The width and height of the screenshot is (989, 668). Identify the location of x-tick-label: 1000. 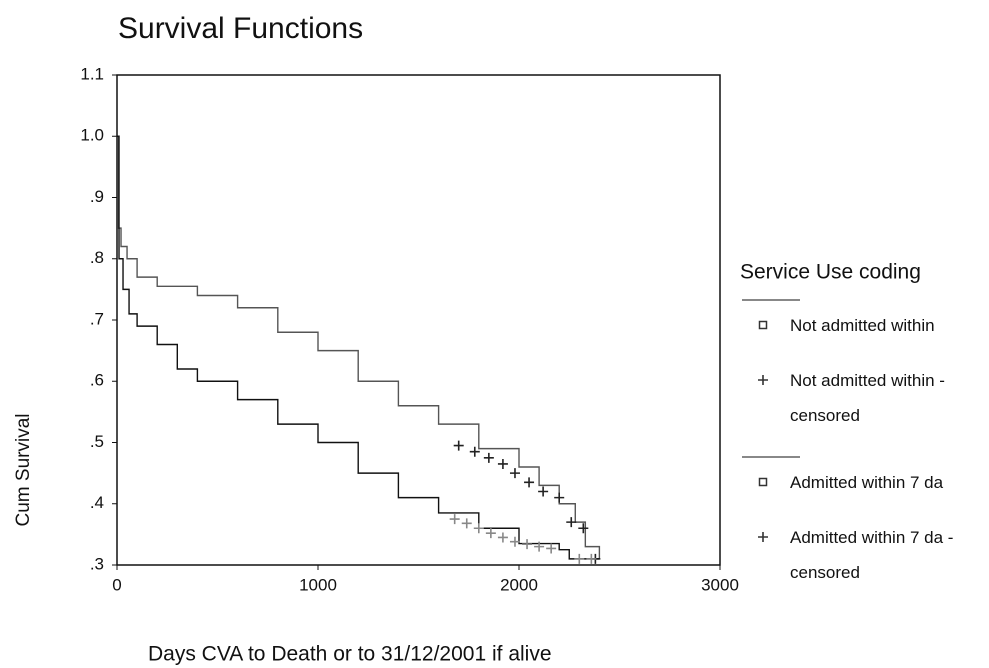
(318, 584).